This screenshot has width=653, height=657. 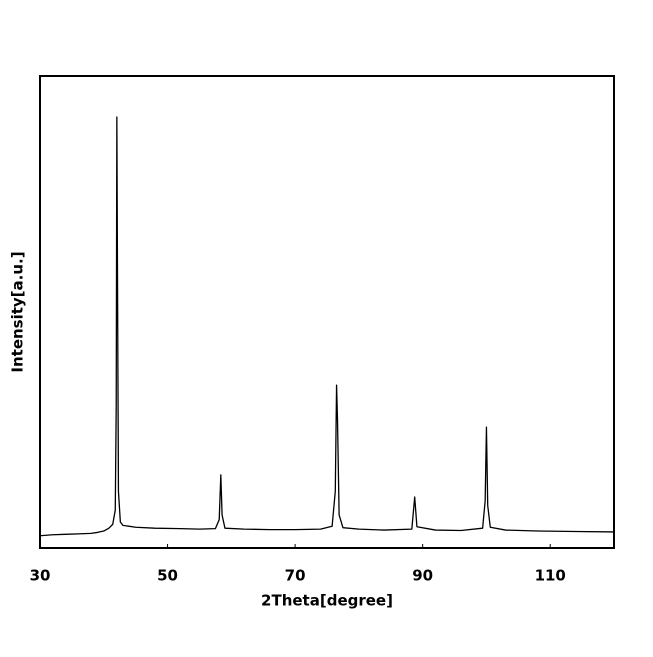 What do you see at coordinates (167, 576) in the screenshot?
I see `x-tick-label: 50` at bounding box center [167, 576].